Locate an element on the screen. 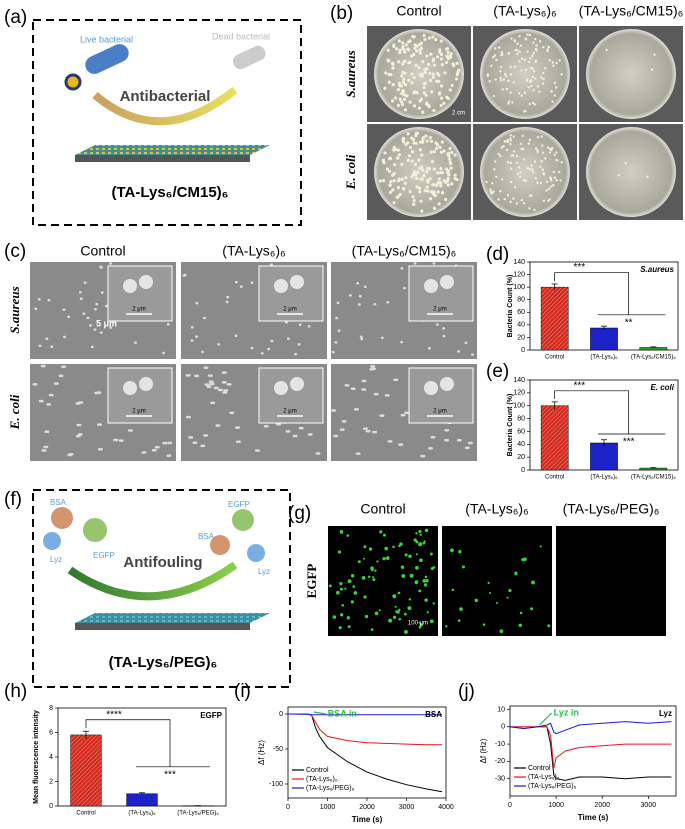  panel-label: (c) is located at coordinates (15, 251).